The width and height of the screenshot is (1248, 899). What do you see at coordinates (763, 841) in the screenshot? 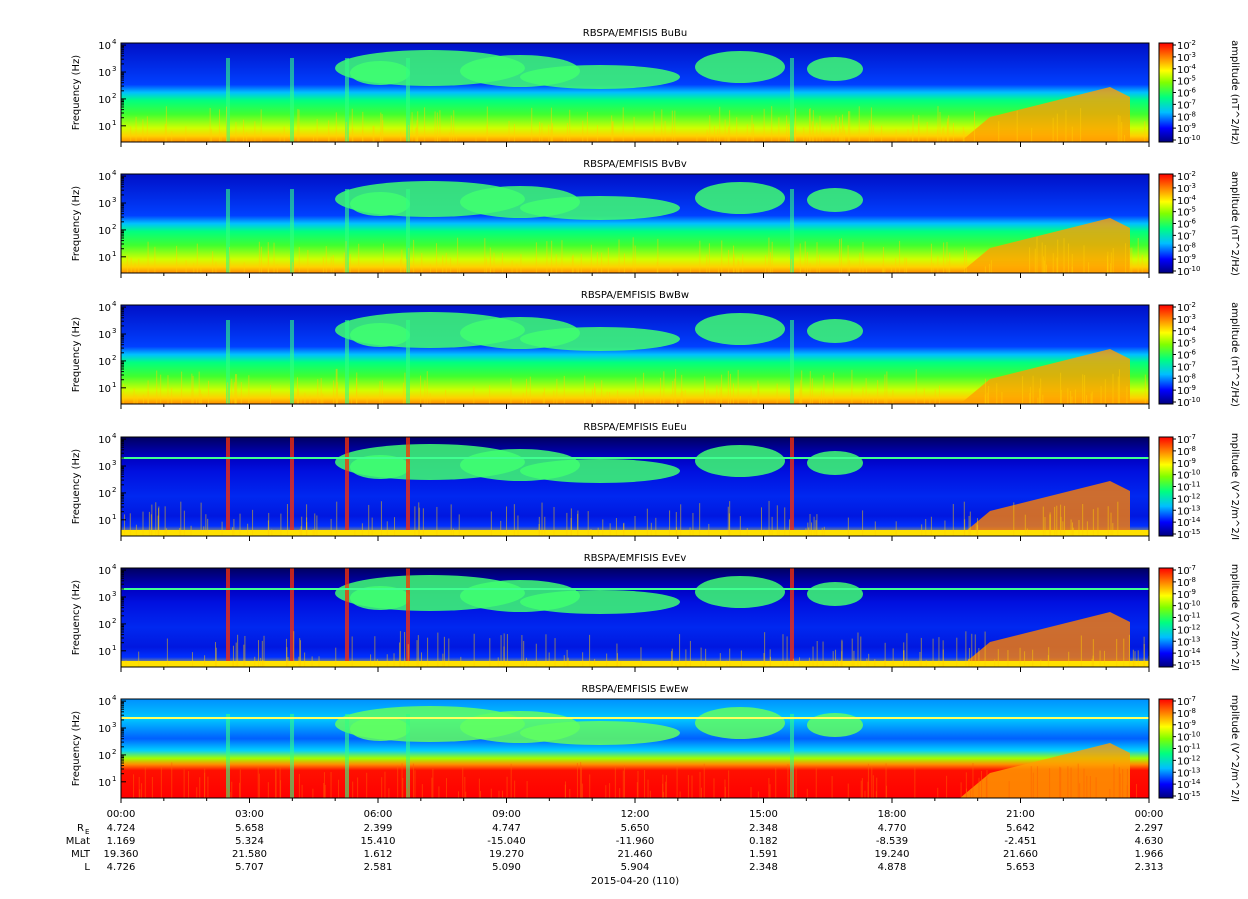
I see `ephemeris-value: 0.182` at bounding box center [763, 841].